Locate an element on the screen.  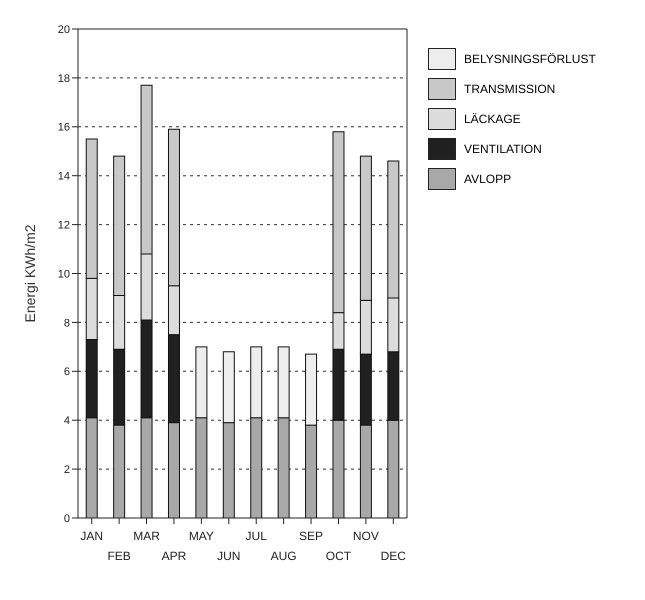
x-tick-label: OCT is located at coordinates (339, 556).